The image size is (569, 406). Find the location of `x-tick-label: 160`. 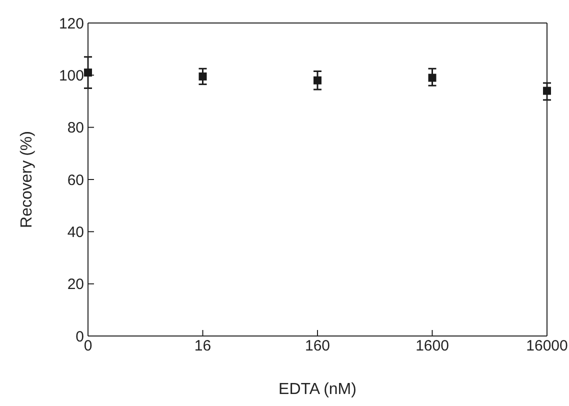

x-tick-label: 160 is located at coordinates (317, 346).